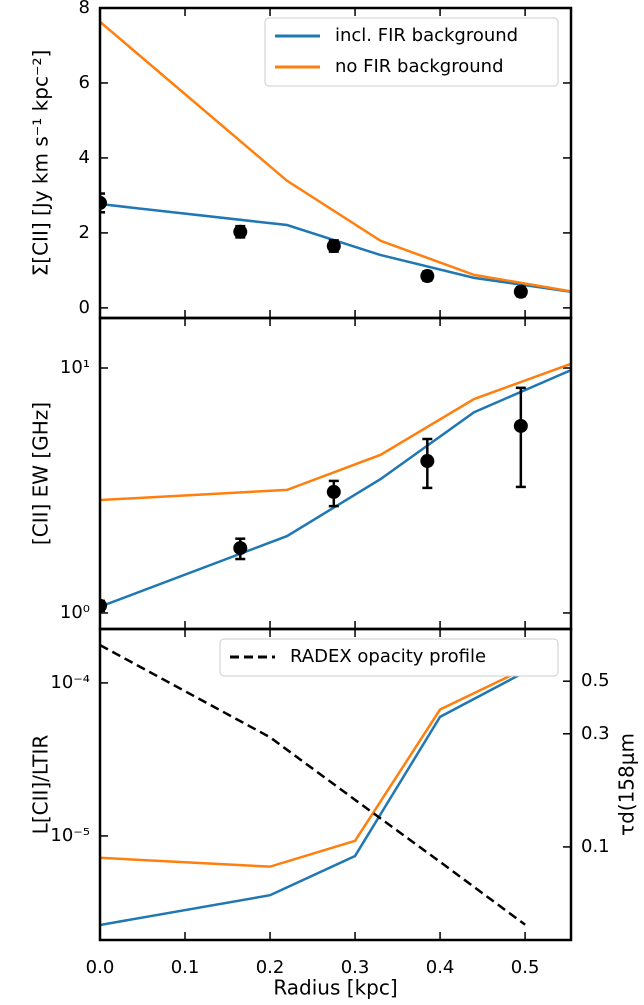 The image size is (644, 1005). Describe the element at coordinates (84, 9) in the screenshot. I see `y-tick-label: 8` at that location.